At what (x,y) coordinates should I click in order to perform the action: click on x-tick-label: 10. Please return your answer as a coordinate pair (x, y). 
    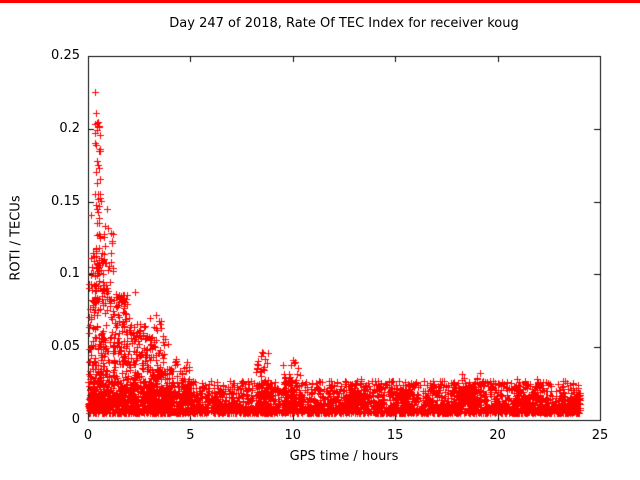
    Looking at the image, I should click on (293, 435).